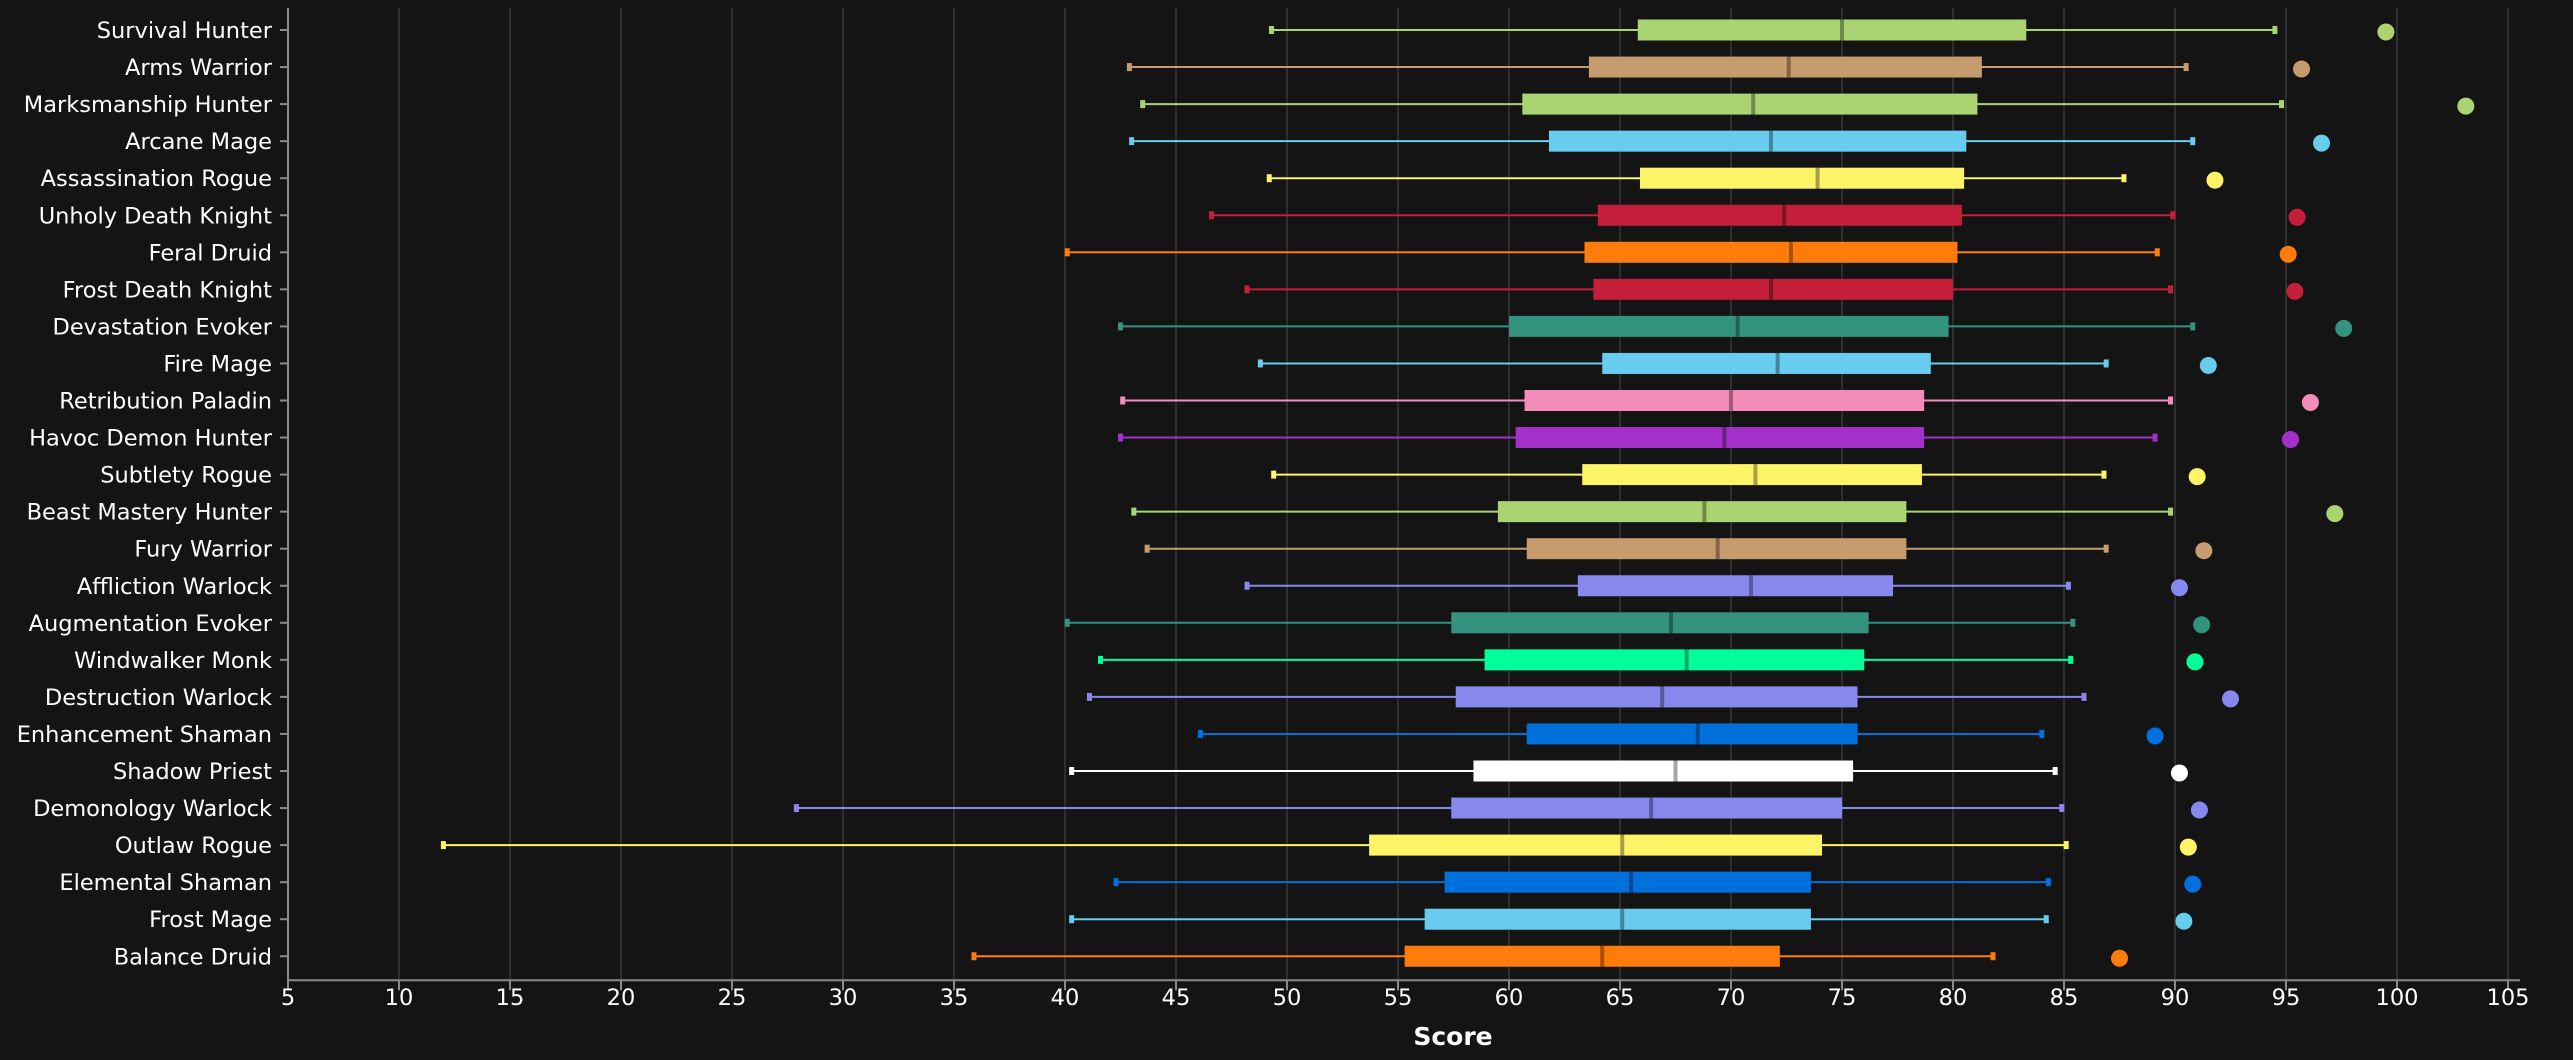 The height and width of the screenshot is (1060, 2573). Describe the element at coordinates (2175, 998) in the screenshot. I see `x-tick-label: 90` at that location.